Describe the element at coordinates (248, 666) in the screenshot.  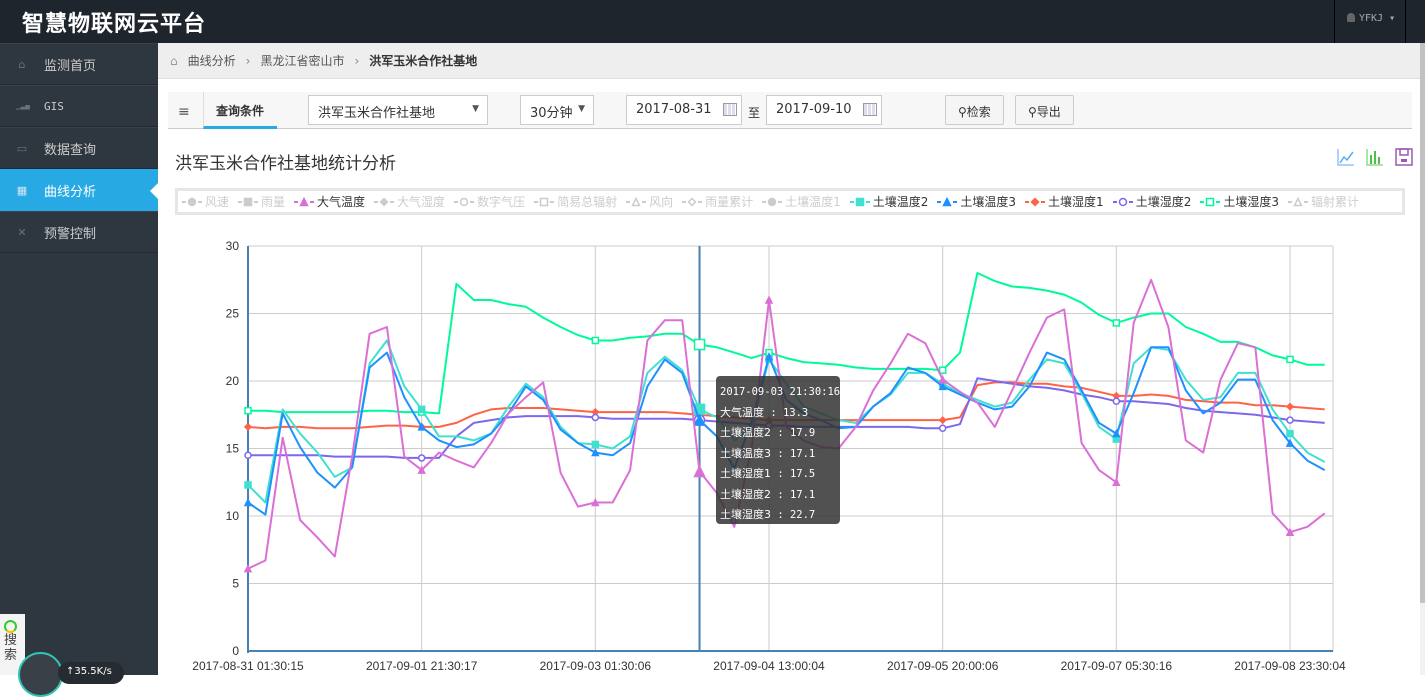
I see `x-tick-label: 2017-08-31 01:30:15` at that location.